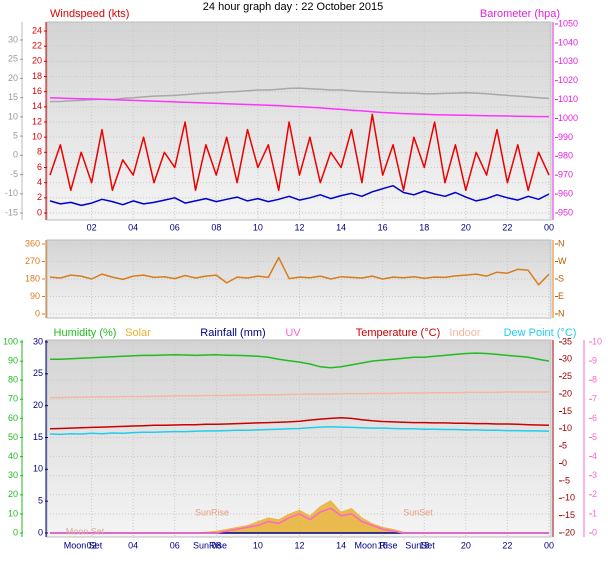 Image resolution: width=608 pixels, height=561 pixels. Describe the element at coordinates (10, 341) in the screenshot. I see `y-tick-label: 100` at that location.